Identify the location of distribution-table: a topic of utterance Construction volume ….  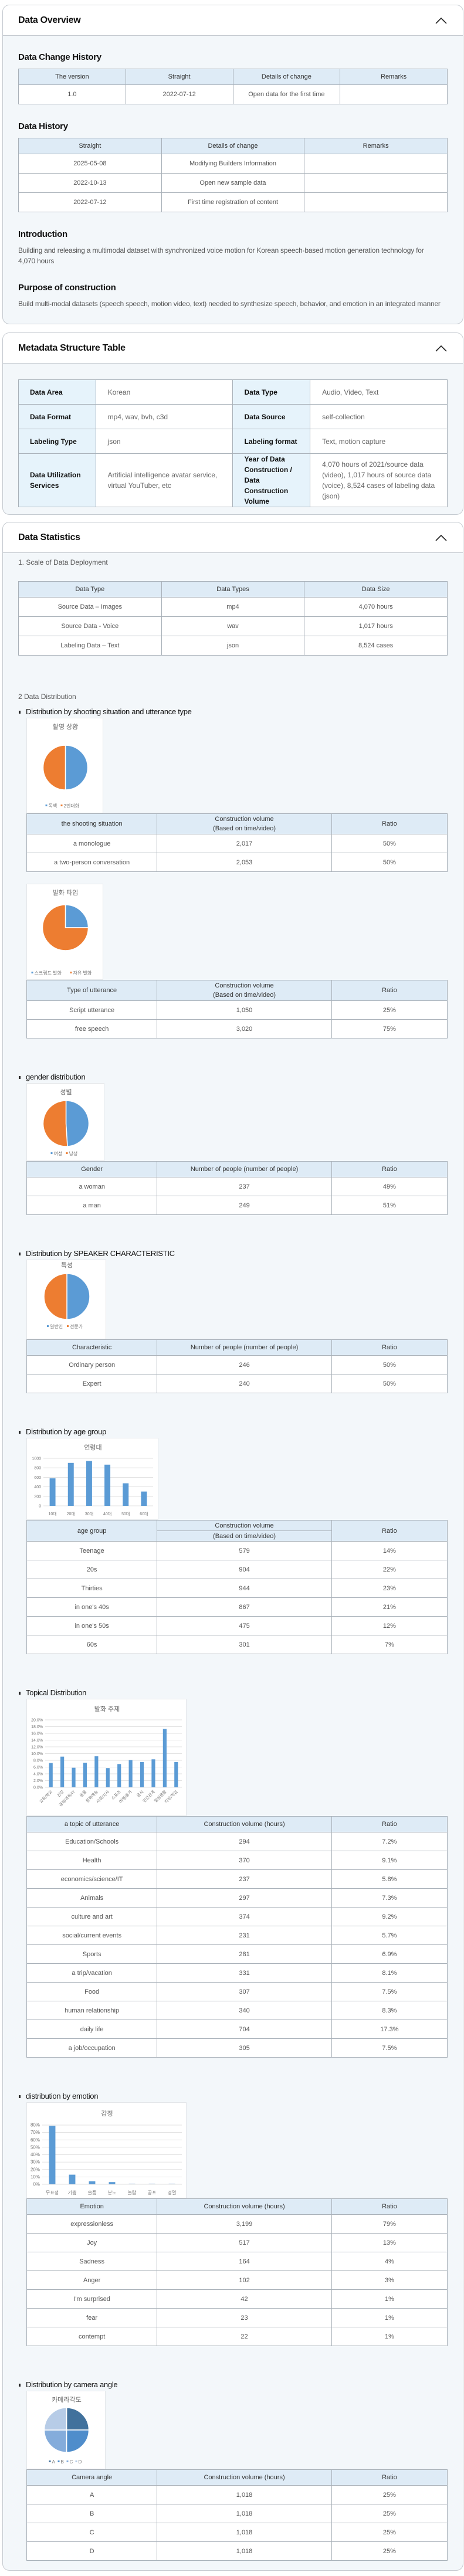
(237, 1937).